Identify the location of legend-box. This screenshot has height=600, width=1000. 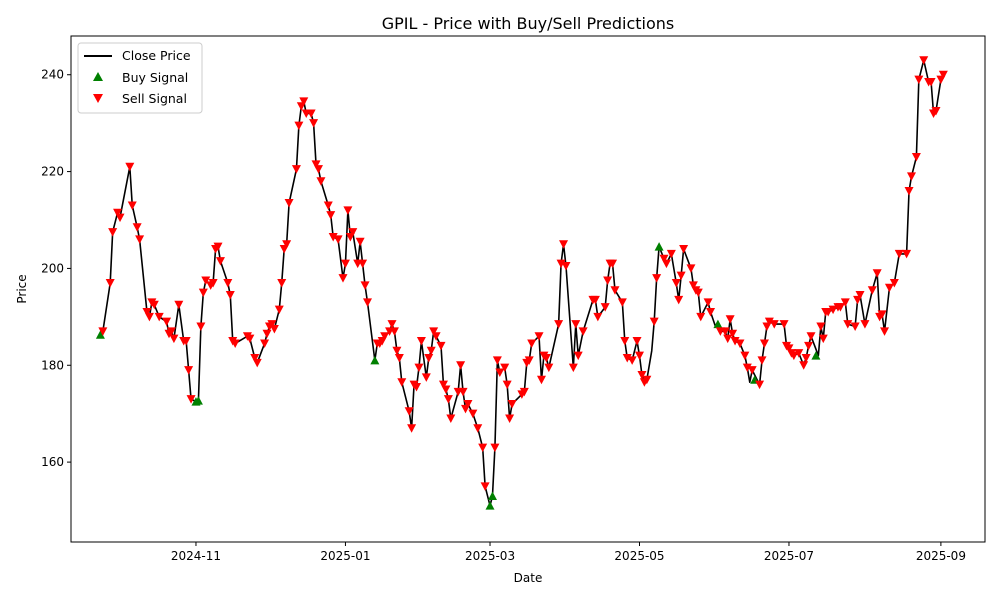
(140, 78).